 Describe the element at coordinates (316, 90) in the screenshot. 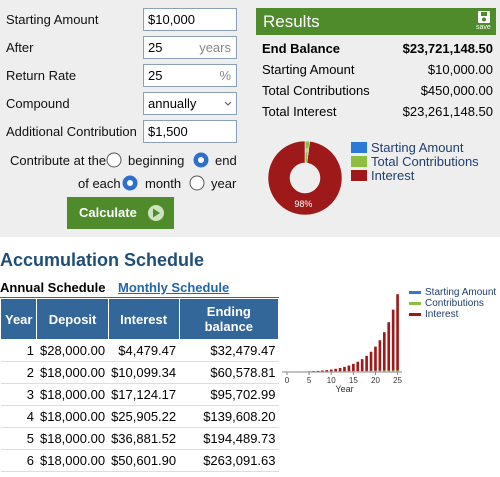

I see `result-label: Total Contributions` at that location.